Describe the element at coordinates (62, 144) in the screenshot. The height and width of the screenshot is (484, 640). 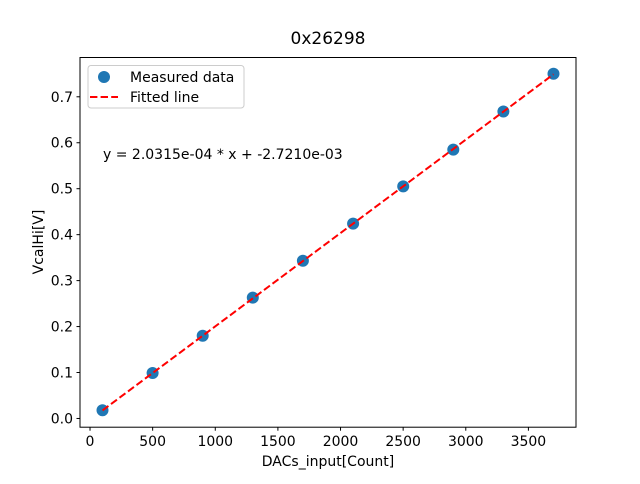
I see `y-tick-label: 0.6` at that location.